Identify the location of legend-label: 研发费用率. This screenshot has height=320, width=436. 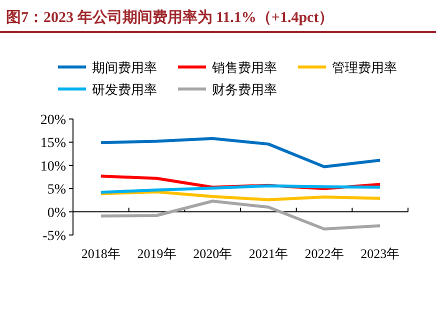
(124, 89).